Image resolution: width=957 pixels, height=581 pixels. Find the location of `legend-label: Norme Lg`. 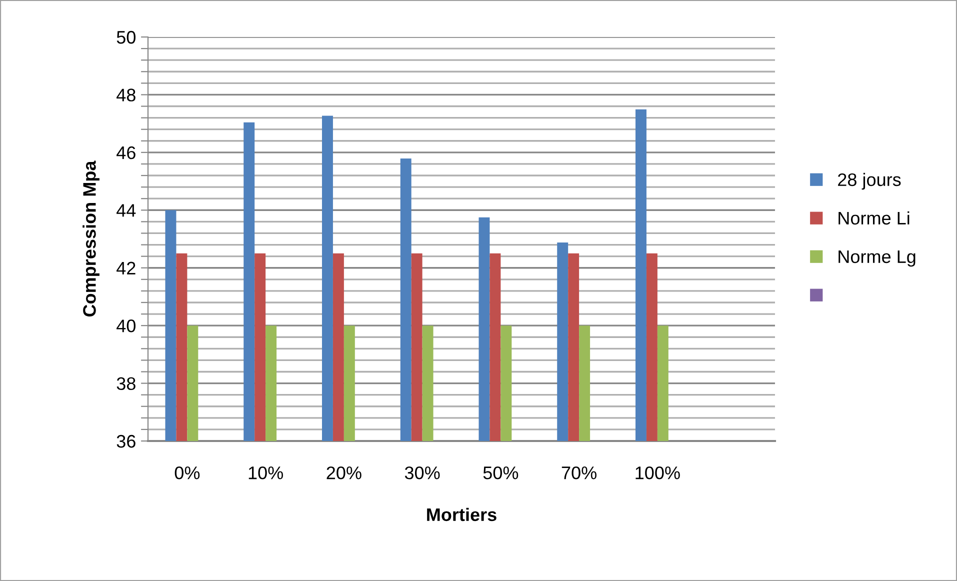

legend-label: Norme Lg is located at coordinates (877, 258).